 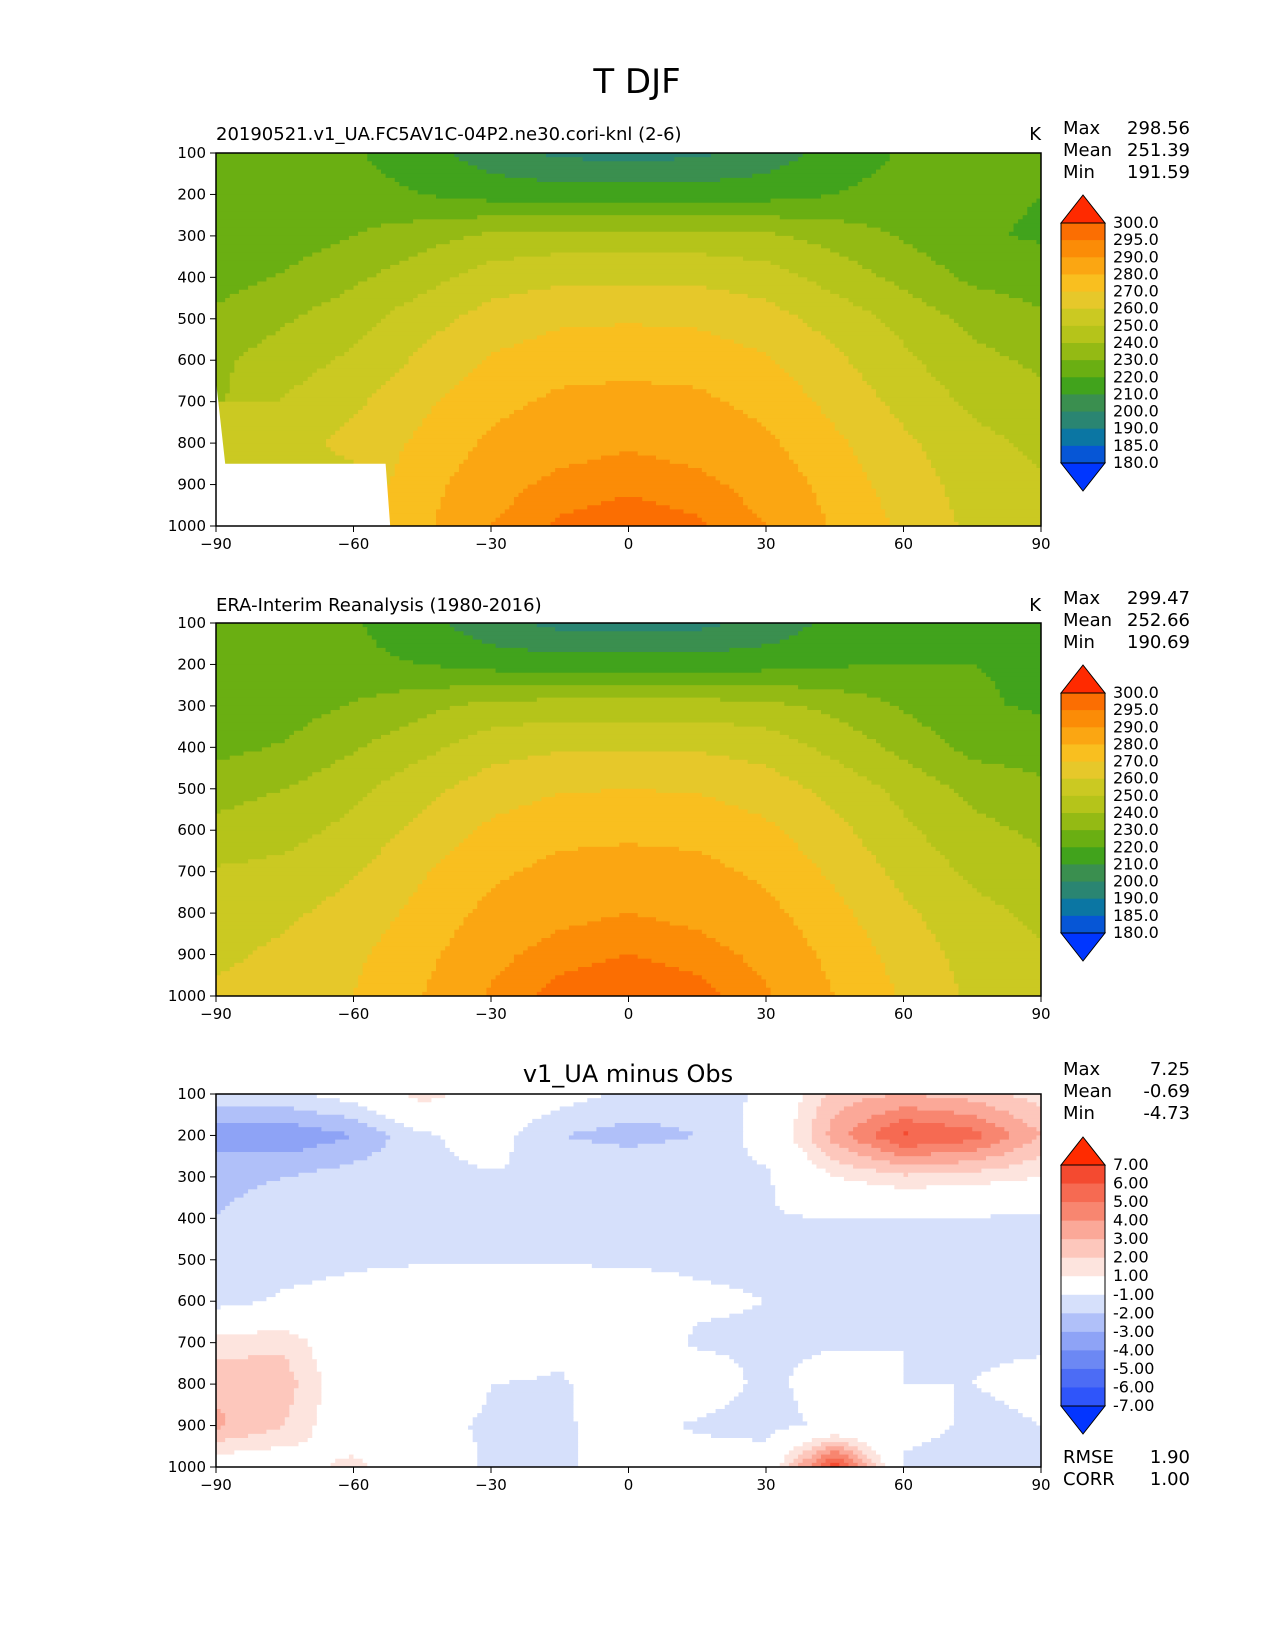 I want to click on colorbar-label: 3.00, so click(x=1131, y=1238).